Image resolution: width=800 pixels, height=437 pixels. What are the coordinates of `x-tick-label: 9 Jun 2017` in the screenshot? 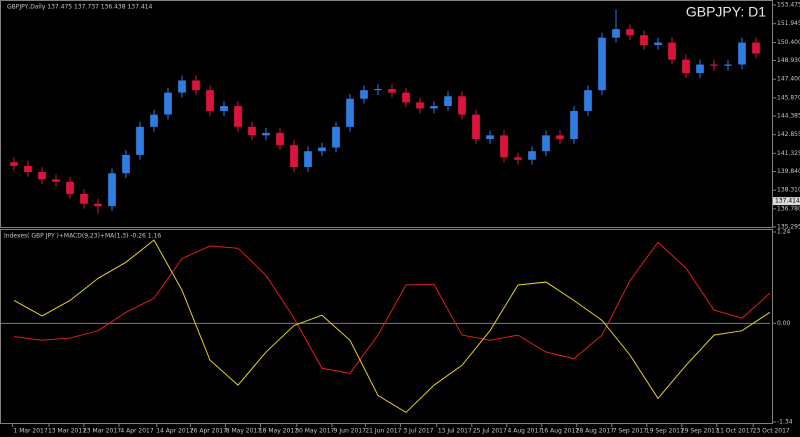 It's located at (350, 431).